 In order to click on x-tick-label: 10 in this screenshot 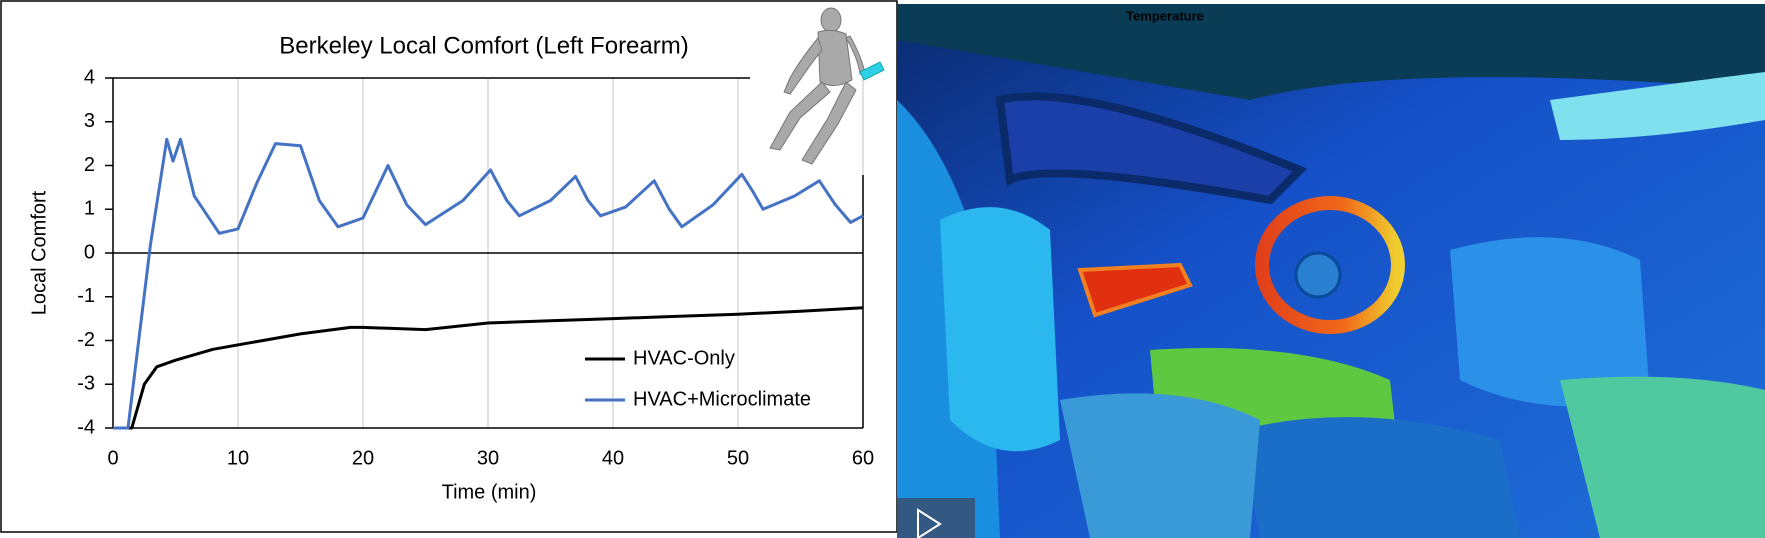, I will do `click(238, 458)`.